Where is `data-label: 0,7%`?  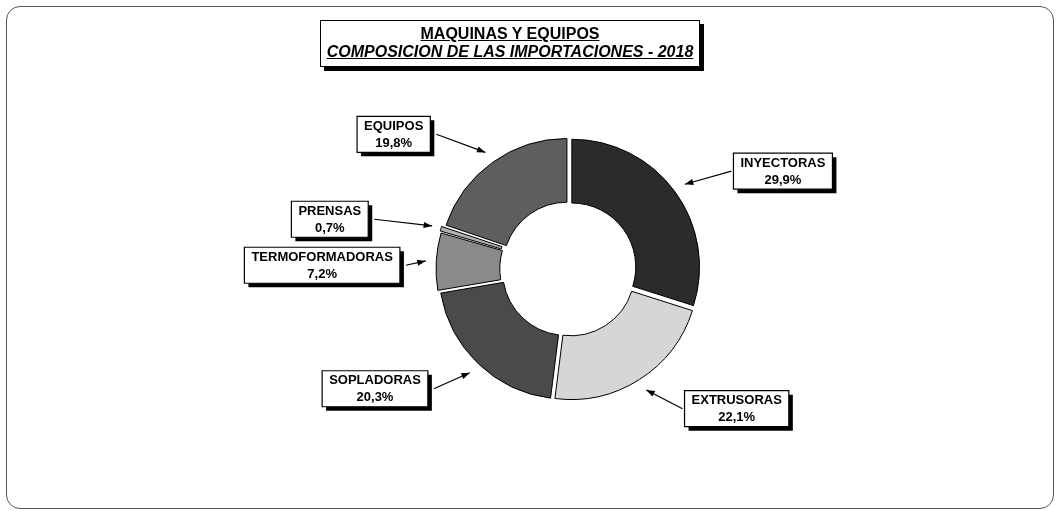
data-label: 0,7% is located at coordinates (330, 227).